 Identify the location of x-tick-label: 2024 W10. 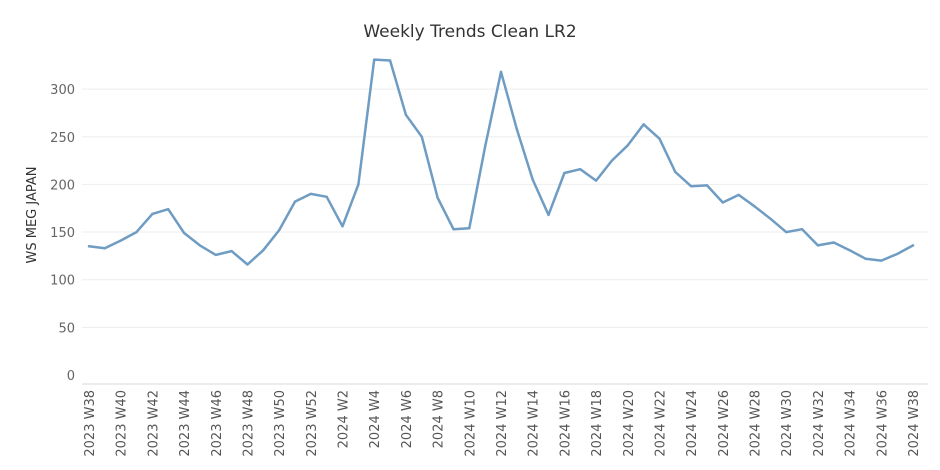
(470, 423).